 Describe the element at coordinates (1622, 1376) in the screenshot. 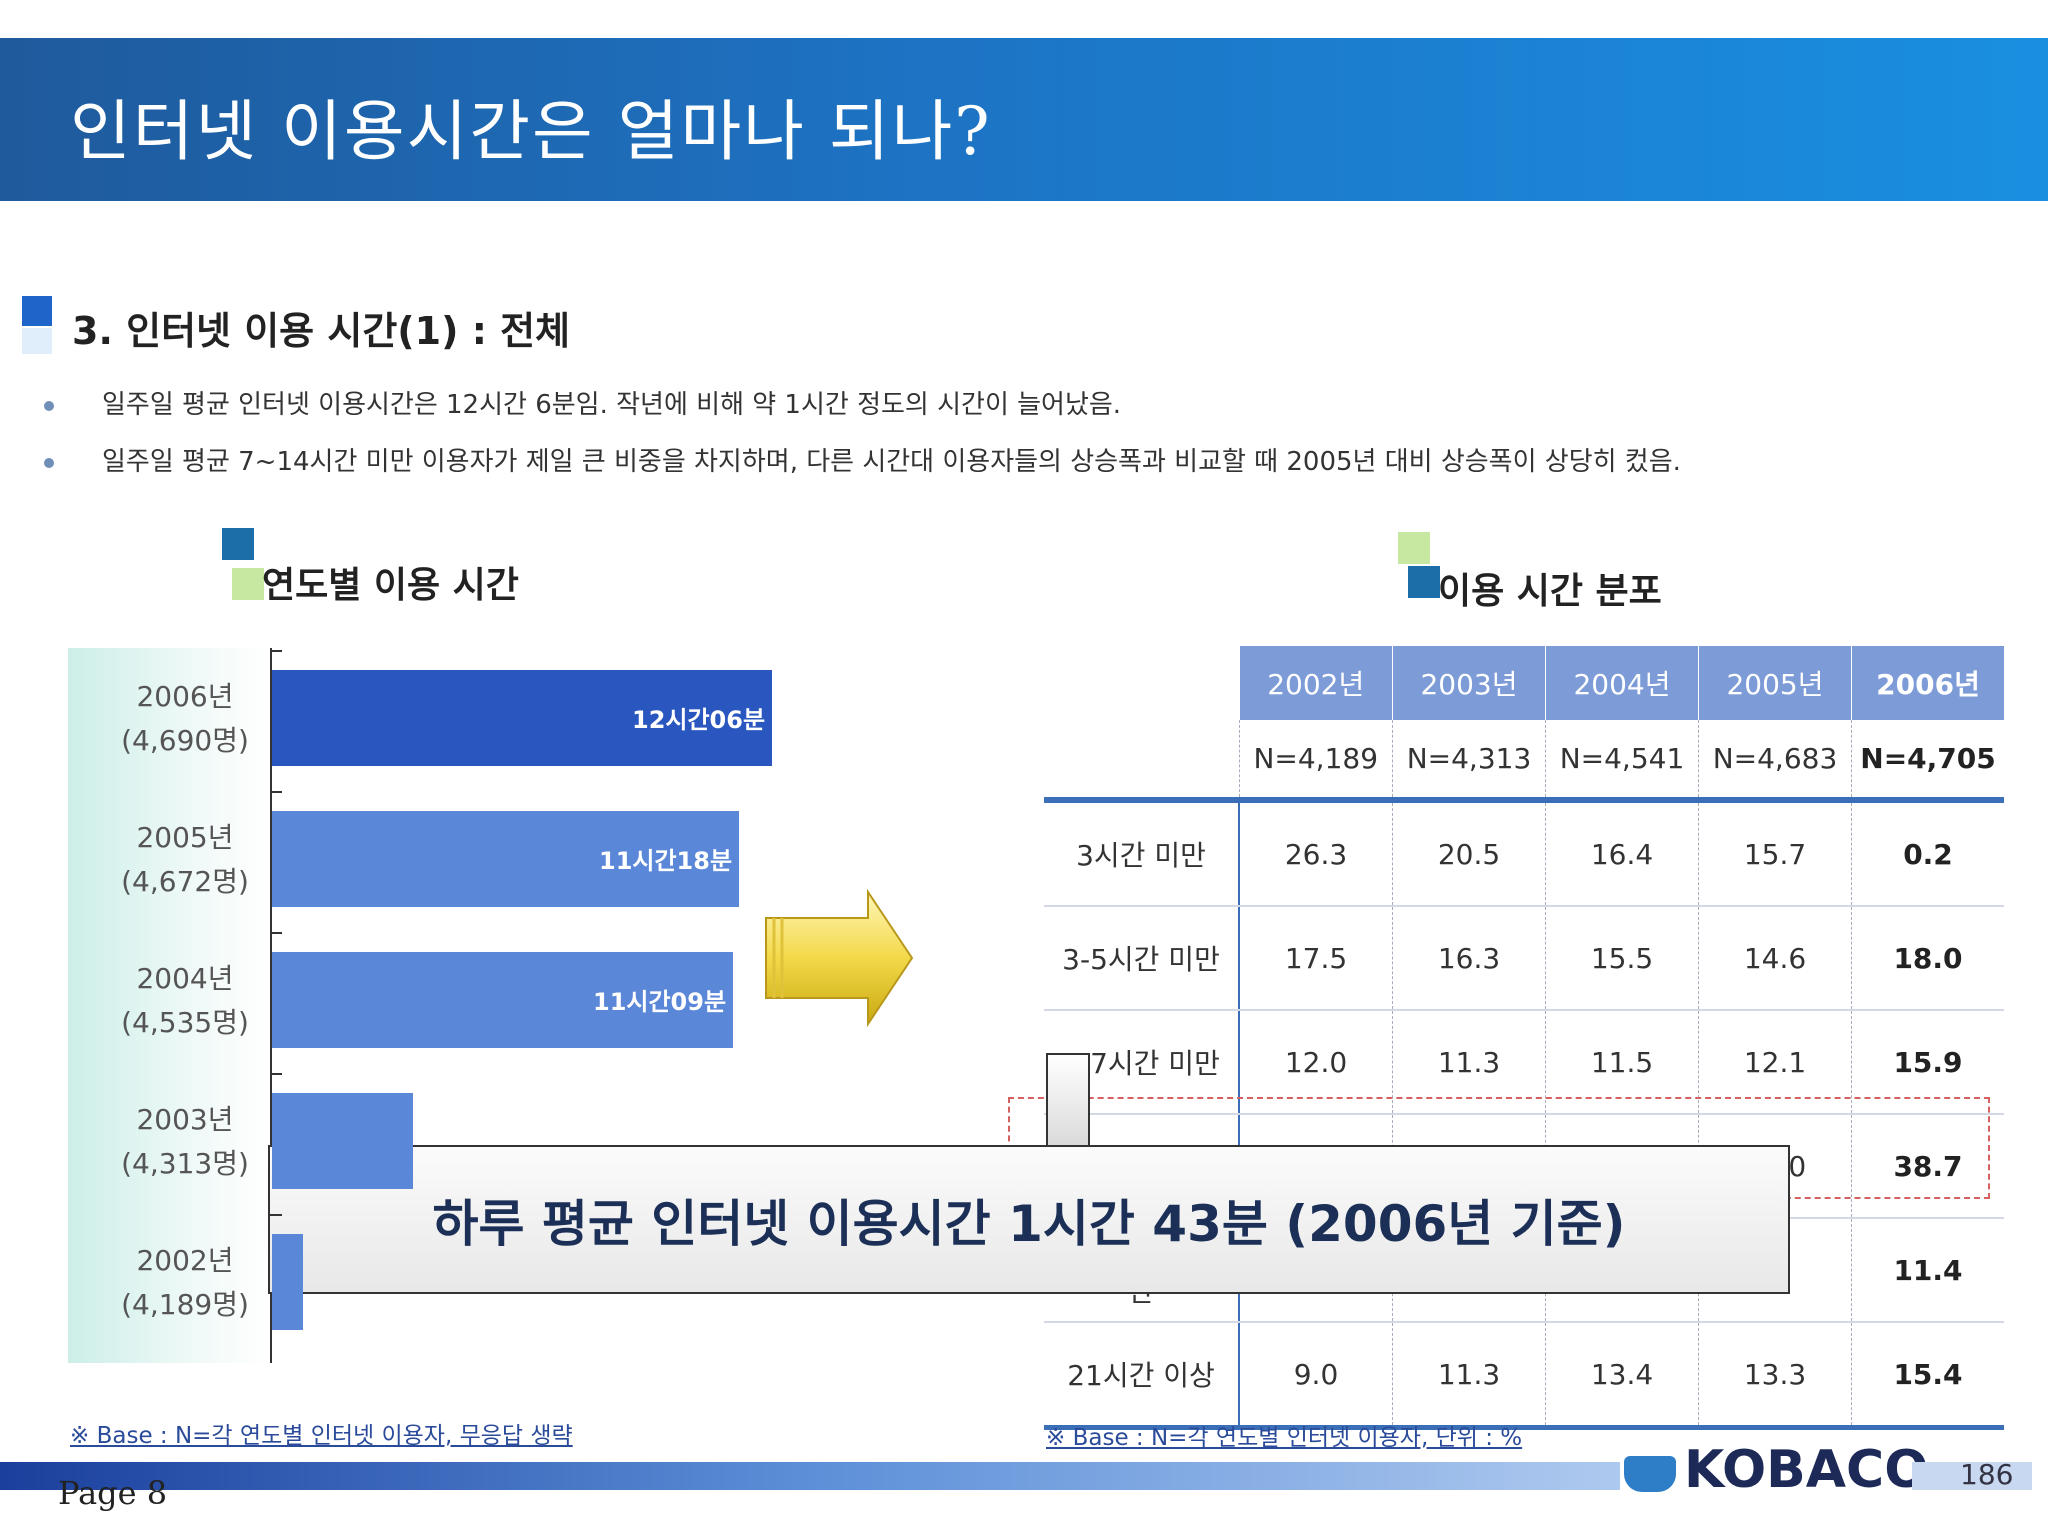

I see `table-cell: 13.4` at that location.